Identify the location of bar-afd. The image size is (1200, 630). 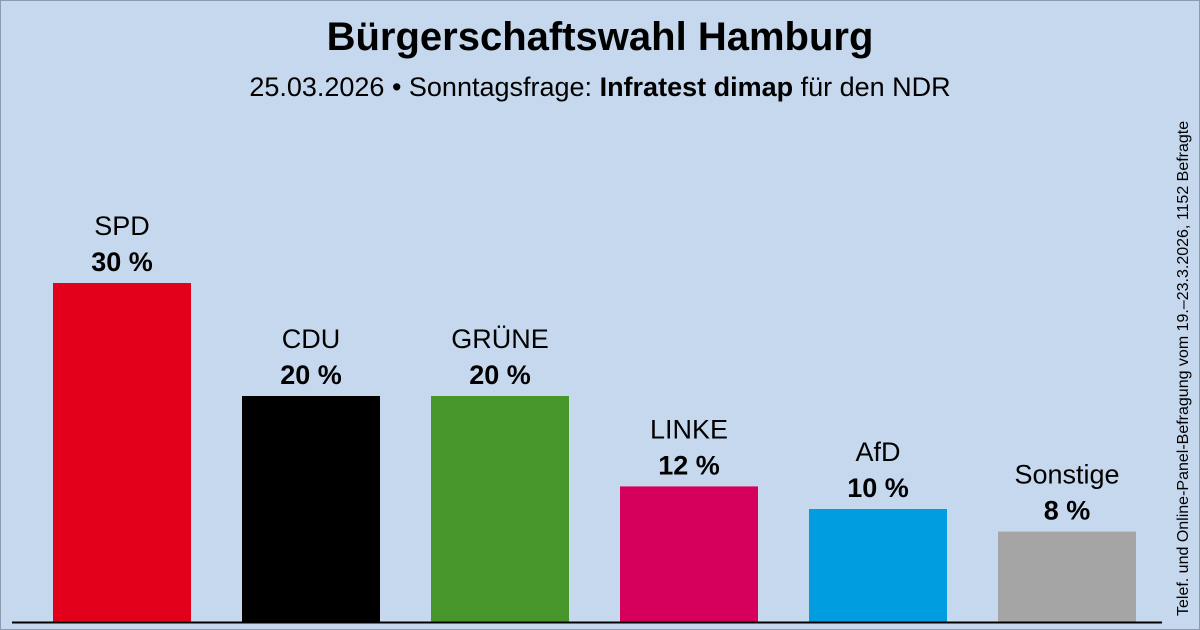
(878, 565).